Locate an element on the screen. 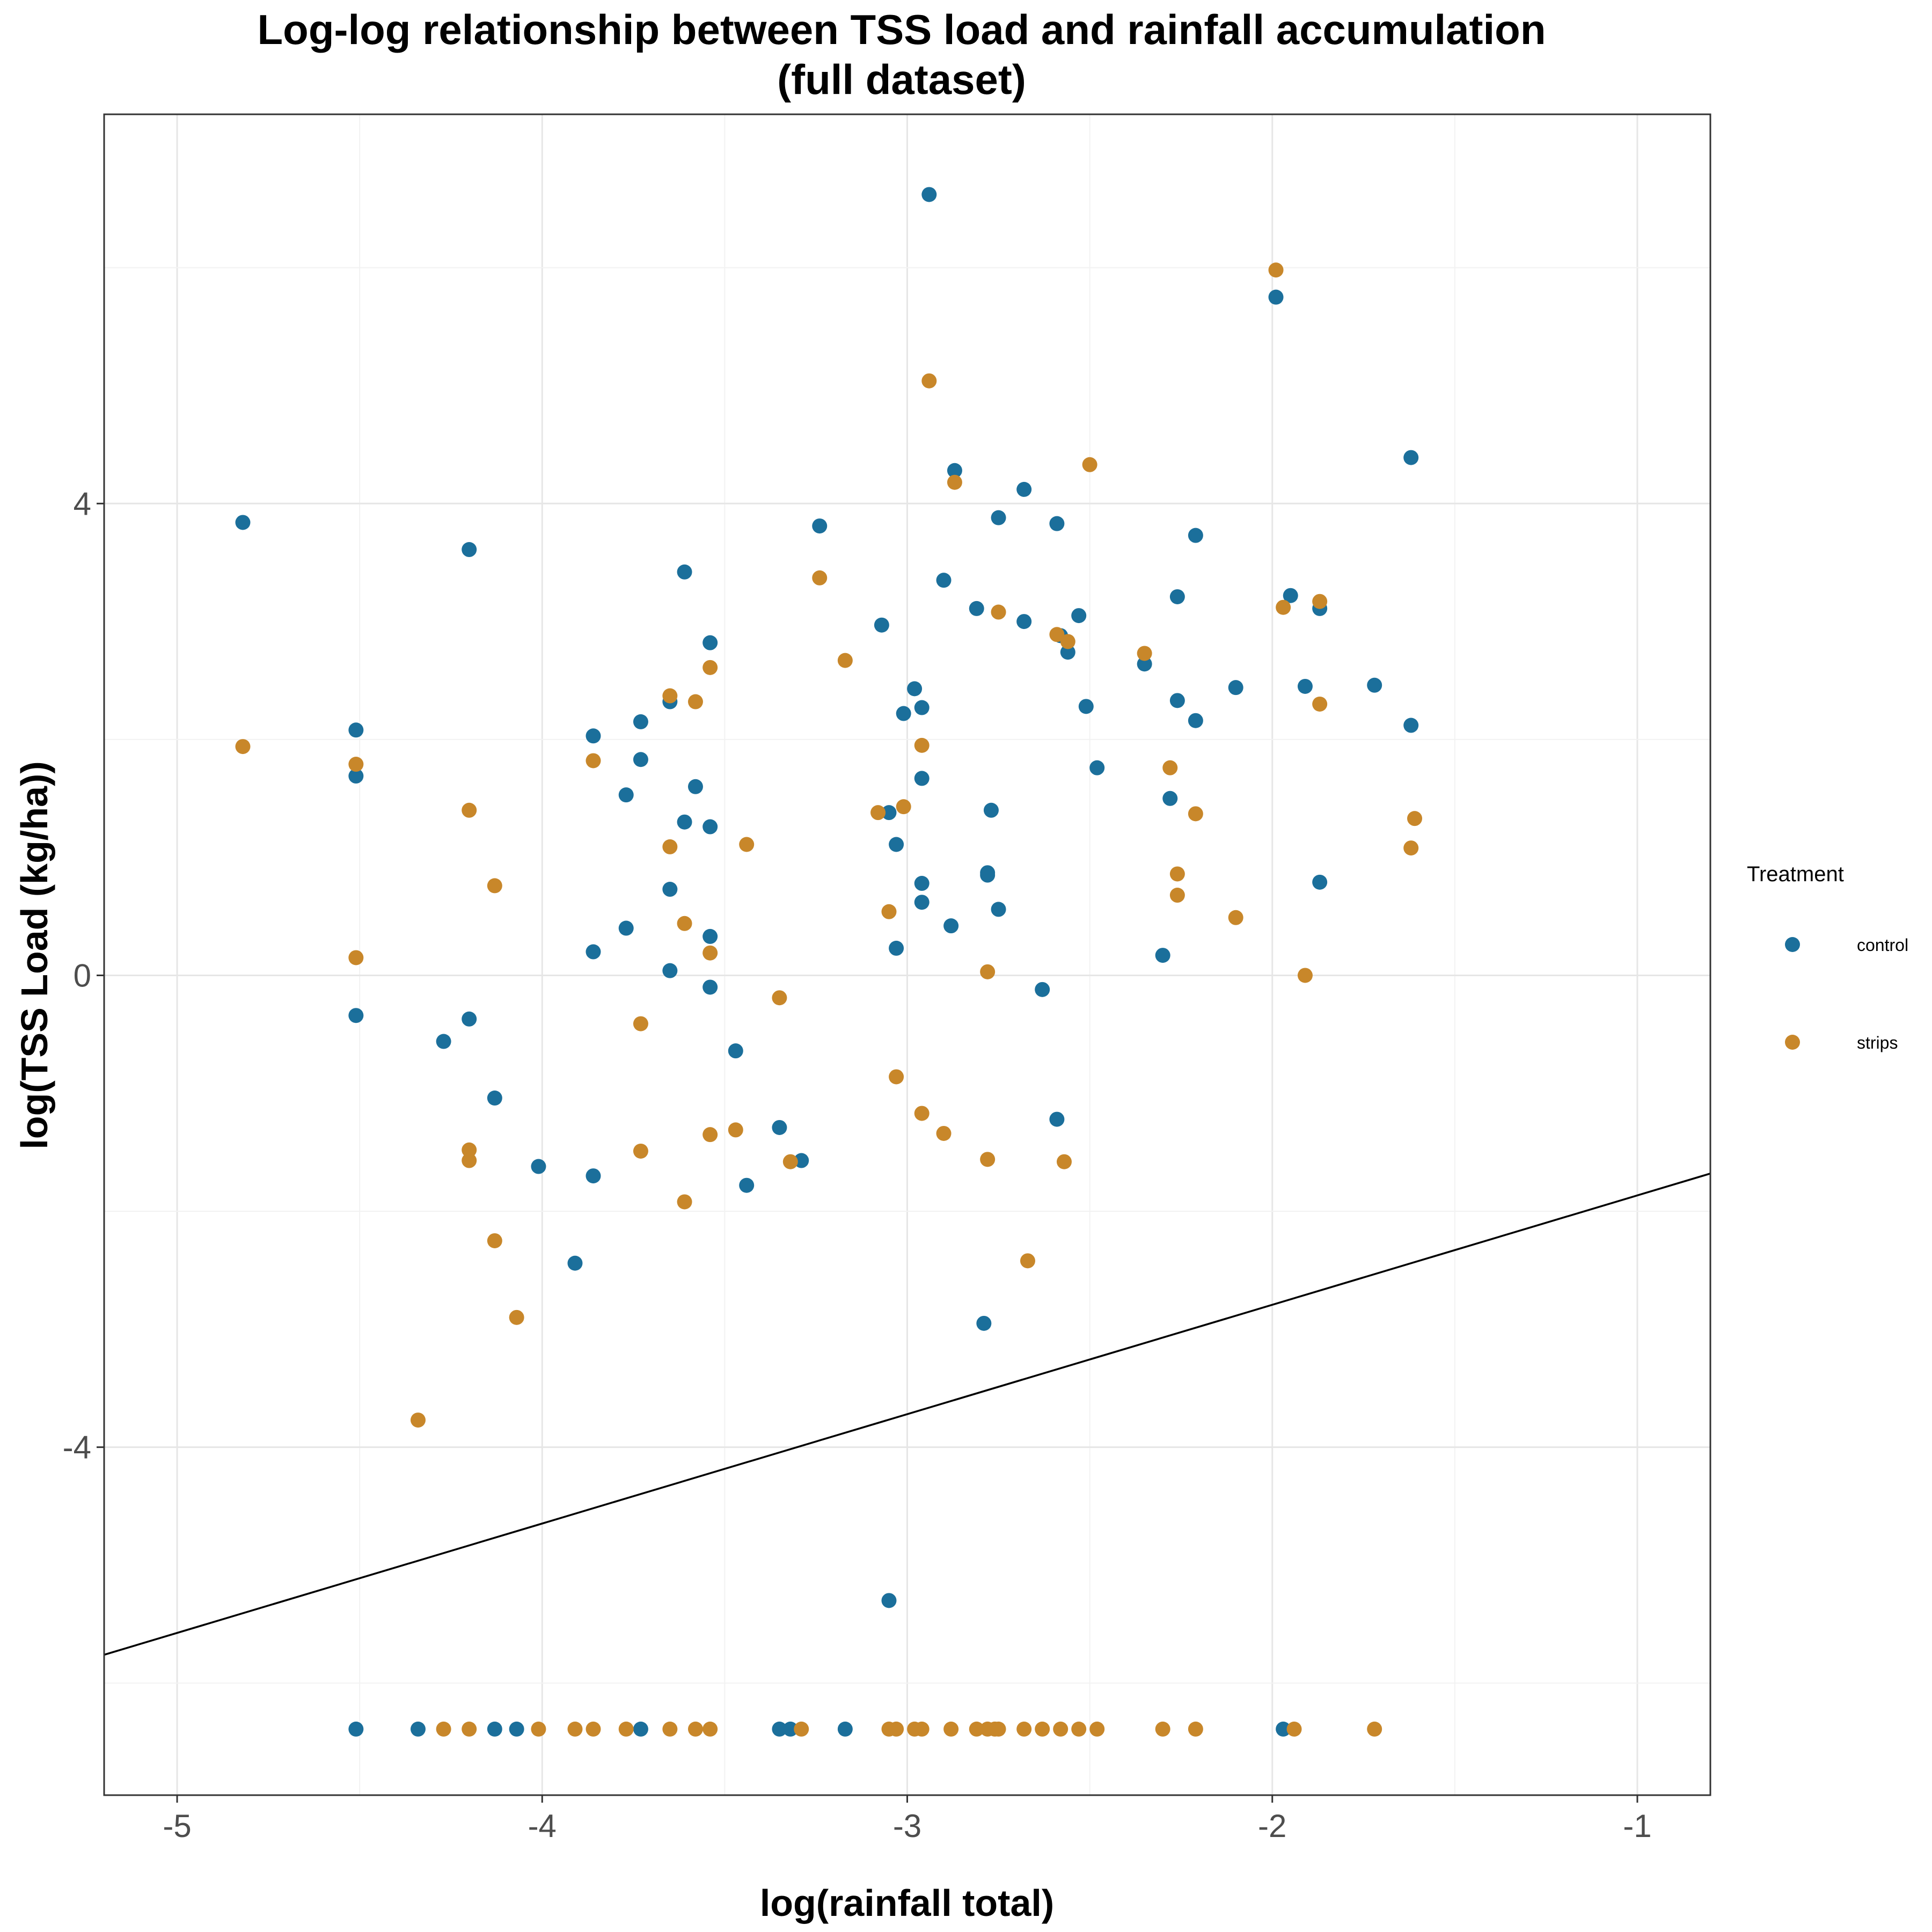 The width and height of the screenshot is (1932, 1932). legend-label-control: control is located at coordinates (1882, 945).